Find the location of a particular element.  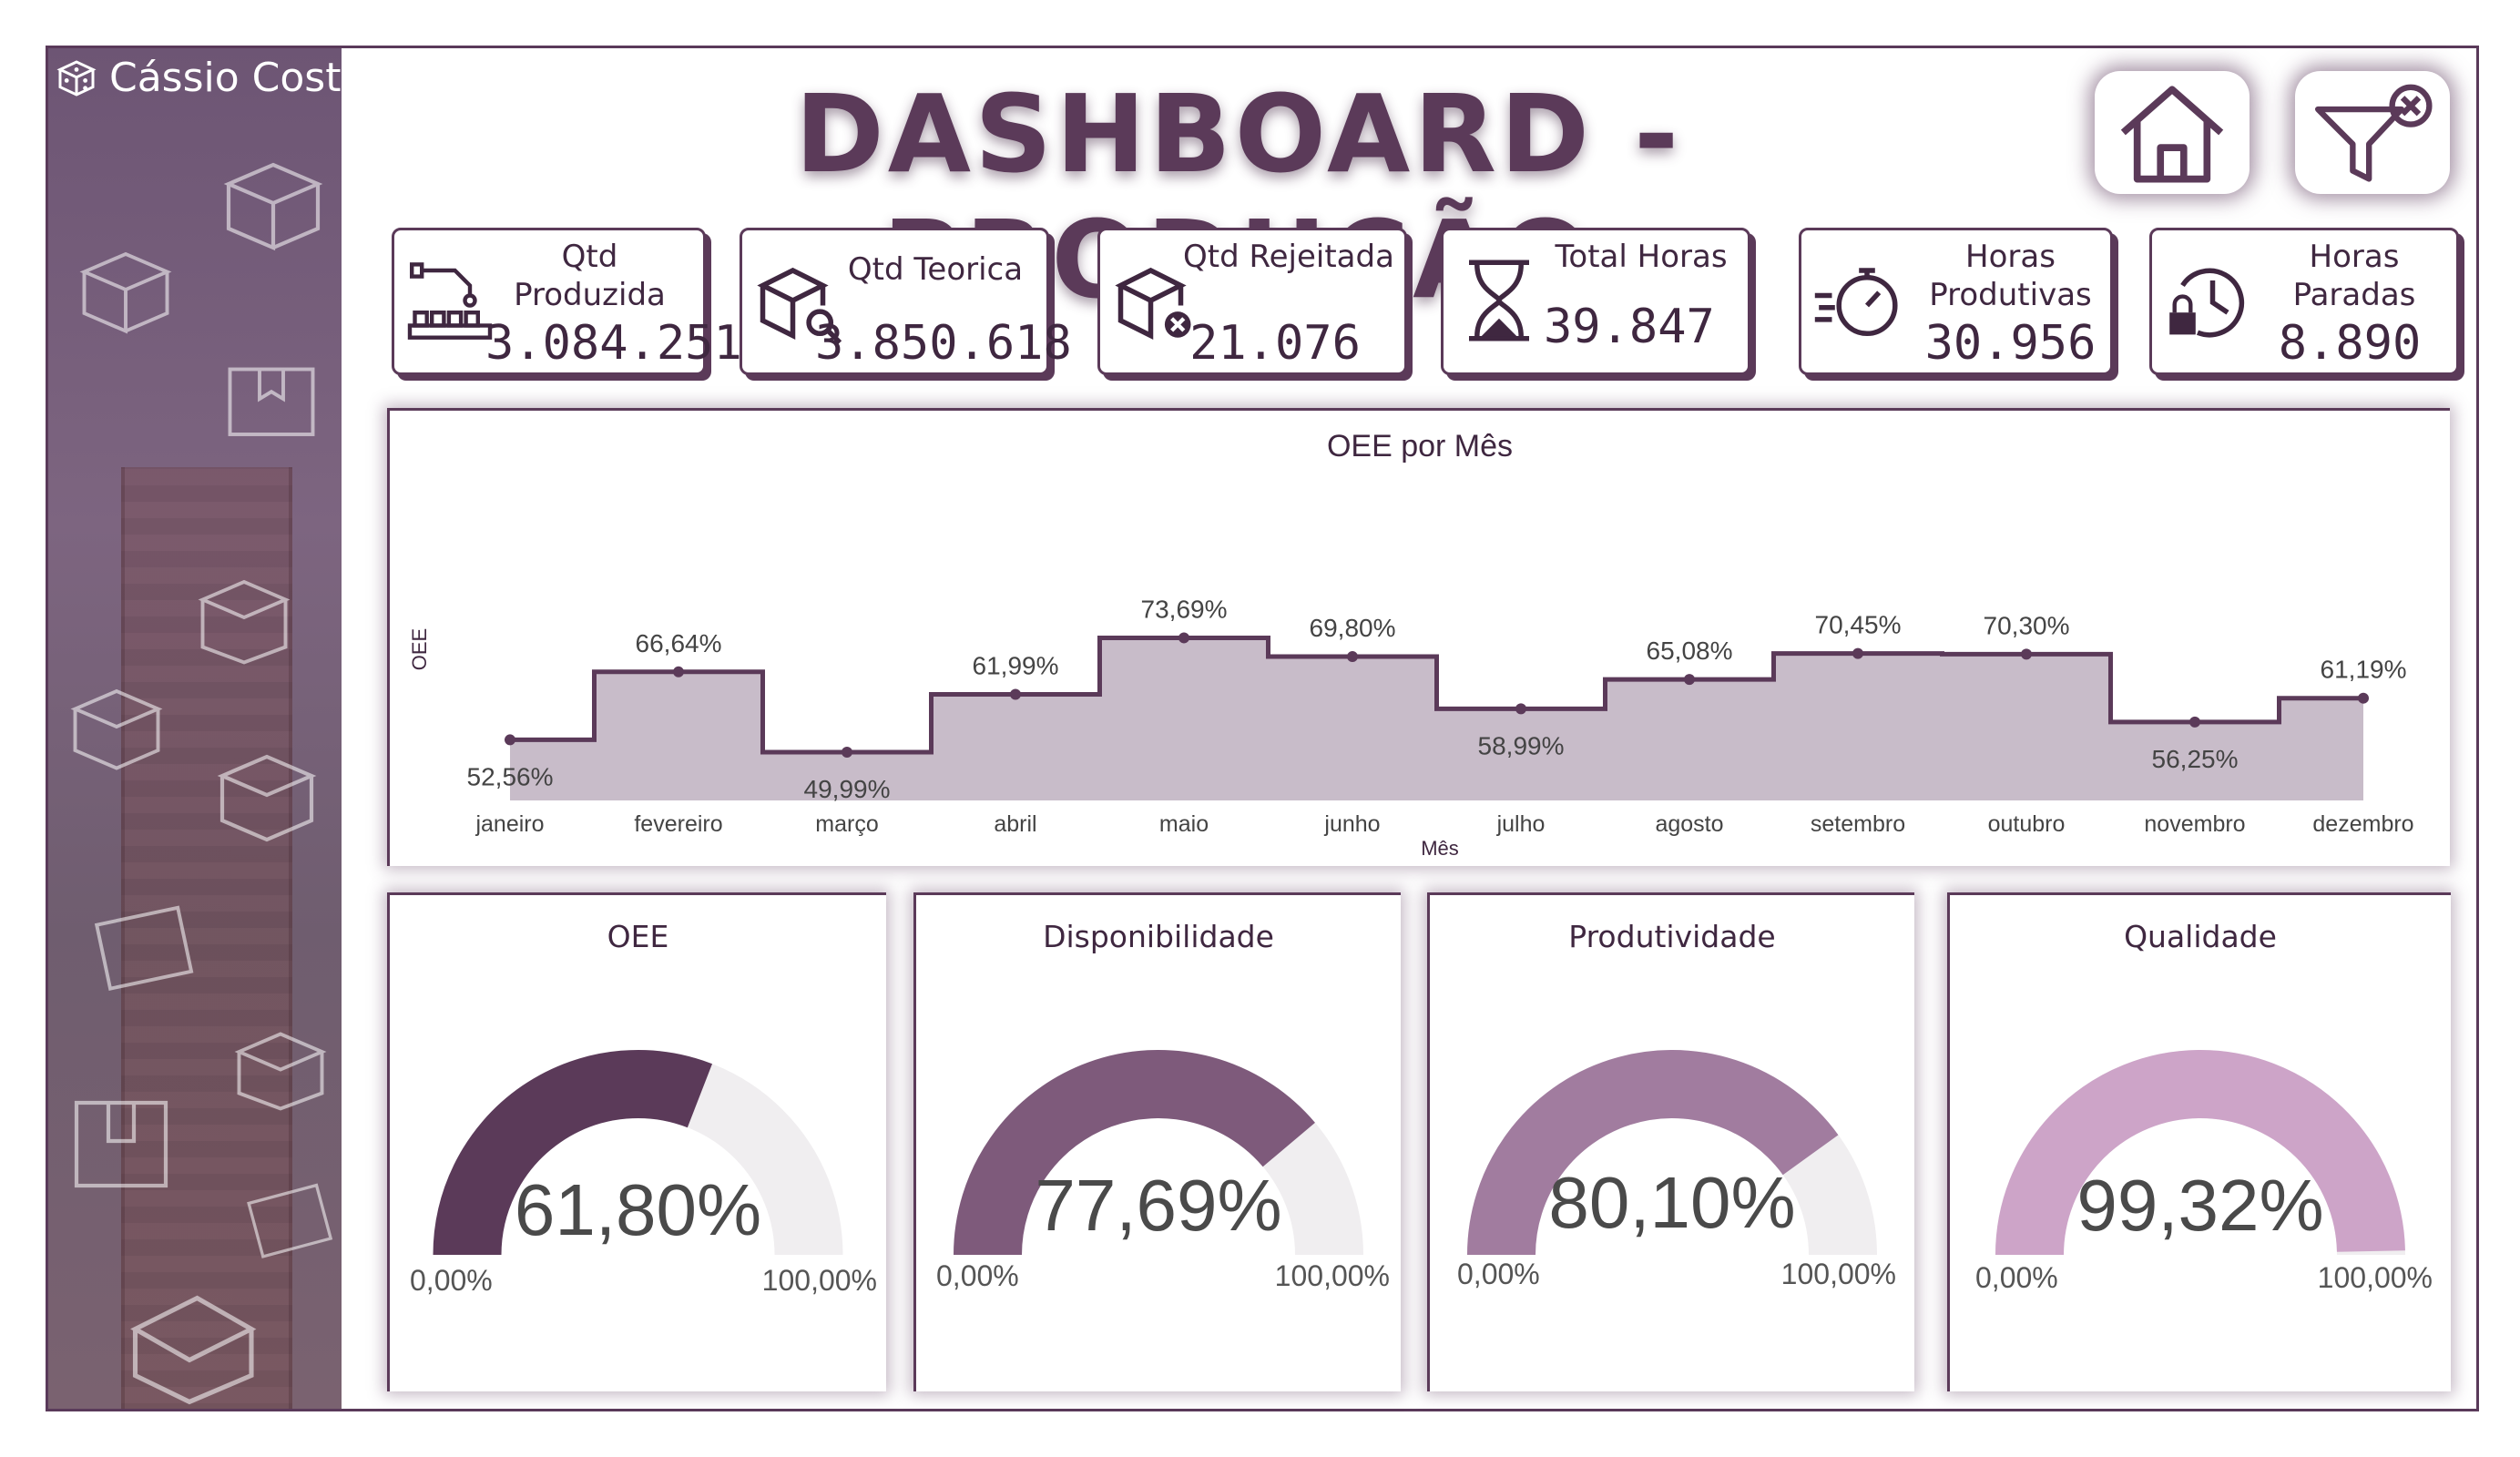

kpi-label: Horas Produtivas is located at coordinates (2010, 276).